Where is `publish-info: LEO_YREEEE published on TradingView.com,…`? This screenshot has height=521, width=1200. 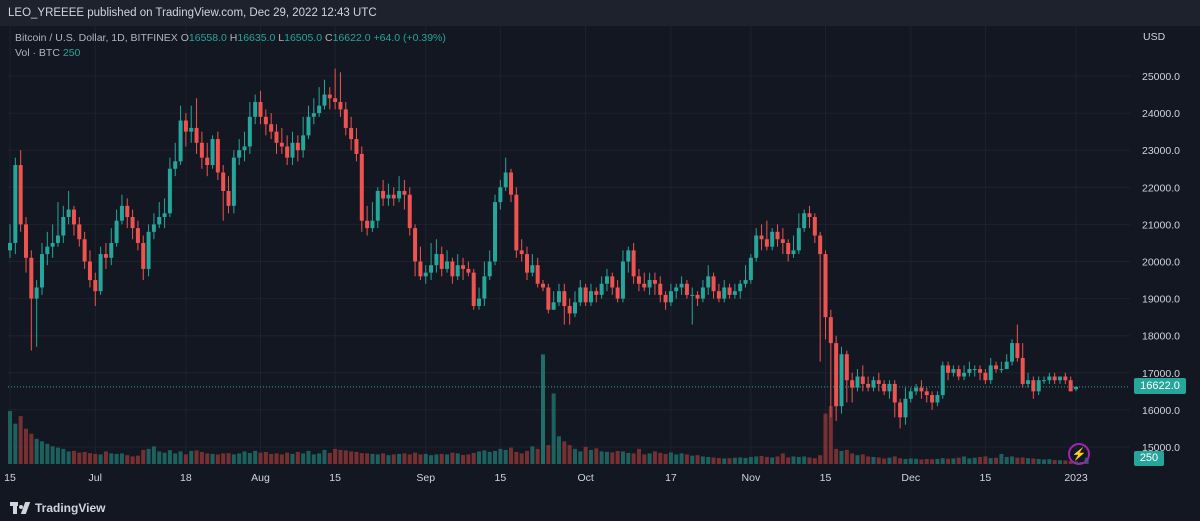
publish-info: LEO_YREEEE published on TradingView.com,… is located at coordinates (192, 13).